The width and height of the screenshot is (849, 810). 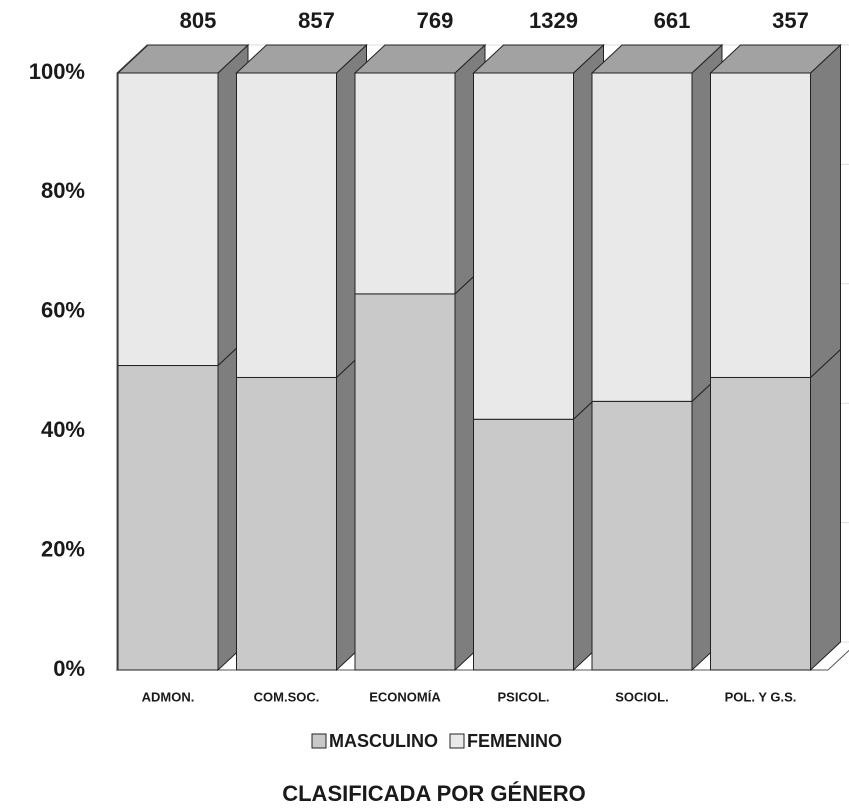 I want to click on y-tick-label: 100%, so click(x=57, y=71).